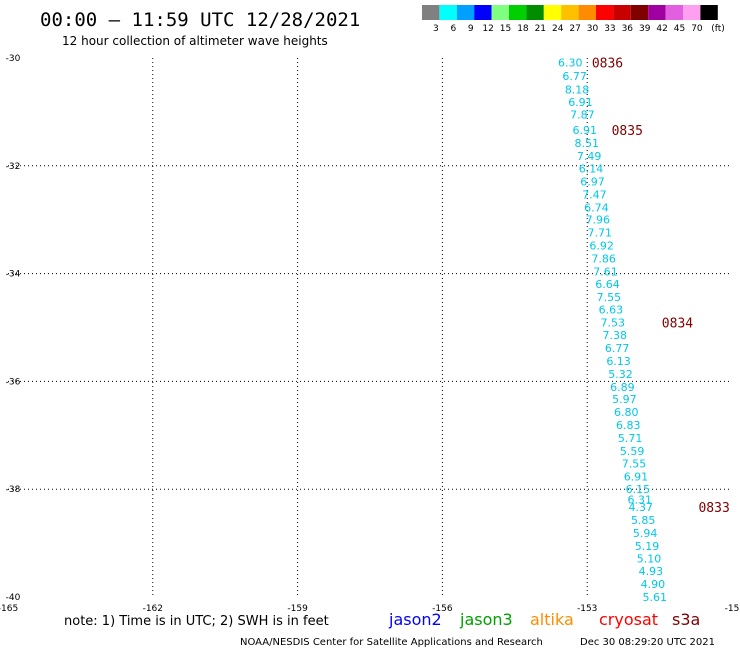 The height and width of the screenshot is (650, 740). I want to click on swh-value: 5.97, so click(624, 399).